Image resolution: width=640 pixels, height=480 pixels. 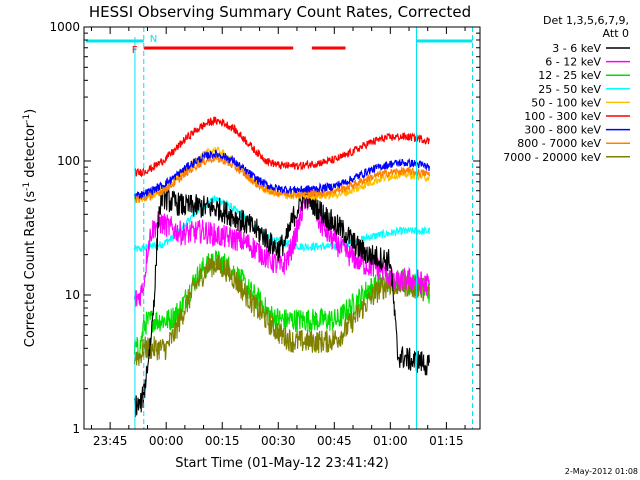 What do you see at coordinates (552, 157) in the screenshot?
I see `legend-entry-label: 7000 - 20000 keV` at bounding box center [552, 157].